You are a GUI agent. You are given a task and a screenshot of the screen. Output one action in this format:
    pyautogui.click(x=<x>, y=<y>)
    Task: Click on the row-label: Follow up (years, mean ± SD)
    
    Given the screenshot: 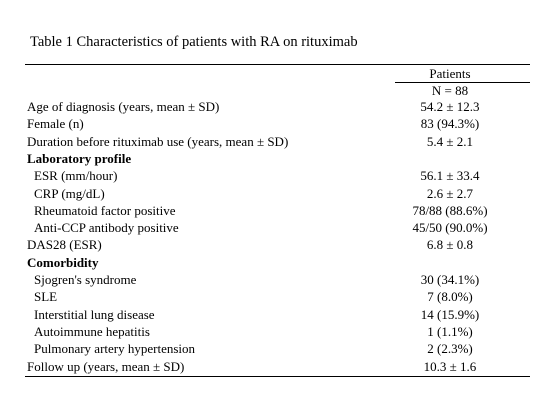 What is the action you would take?
    pyautogui.click(x=106, y=366)
    